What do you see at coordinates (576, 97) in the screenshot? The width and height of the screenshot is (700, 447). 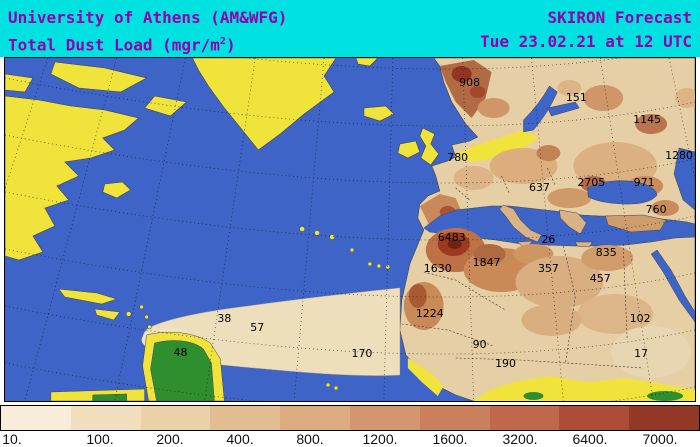 I see `dust-value-label: 151` at bounding box center [576, 97].